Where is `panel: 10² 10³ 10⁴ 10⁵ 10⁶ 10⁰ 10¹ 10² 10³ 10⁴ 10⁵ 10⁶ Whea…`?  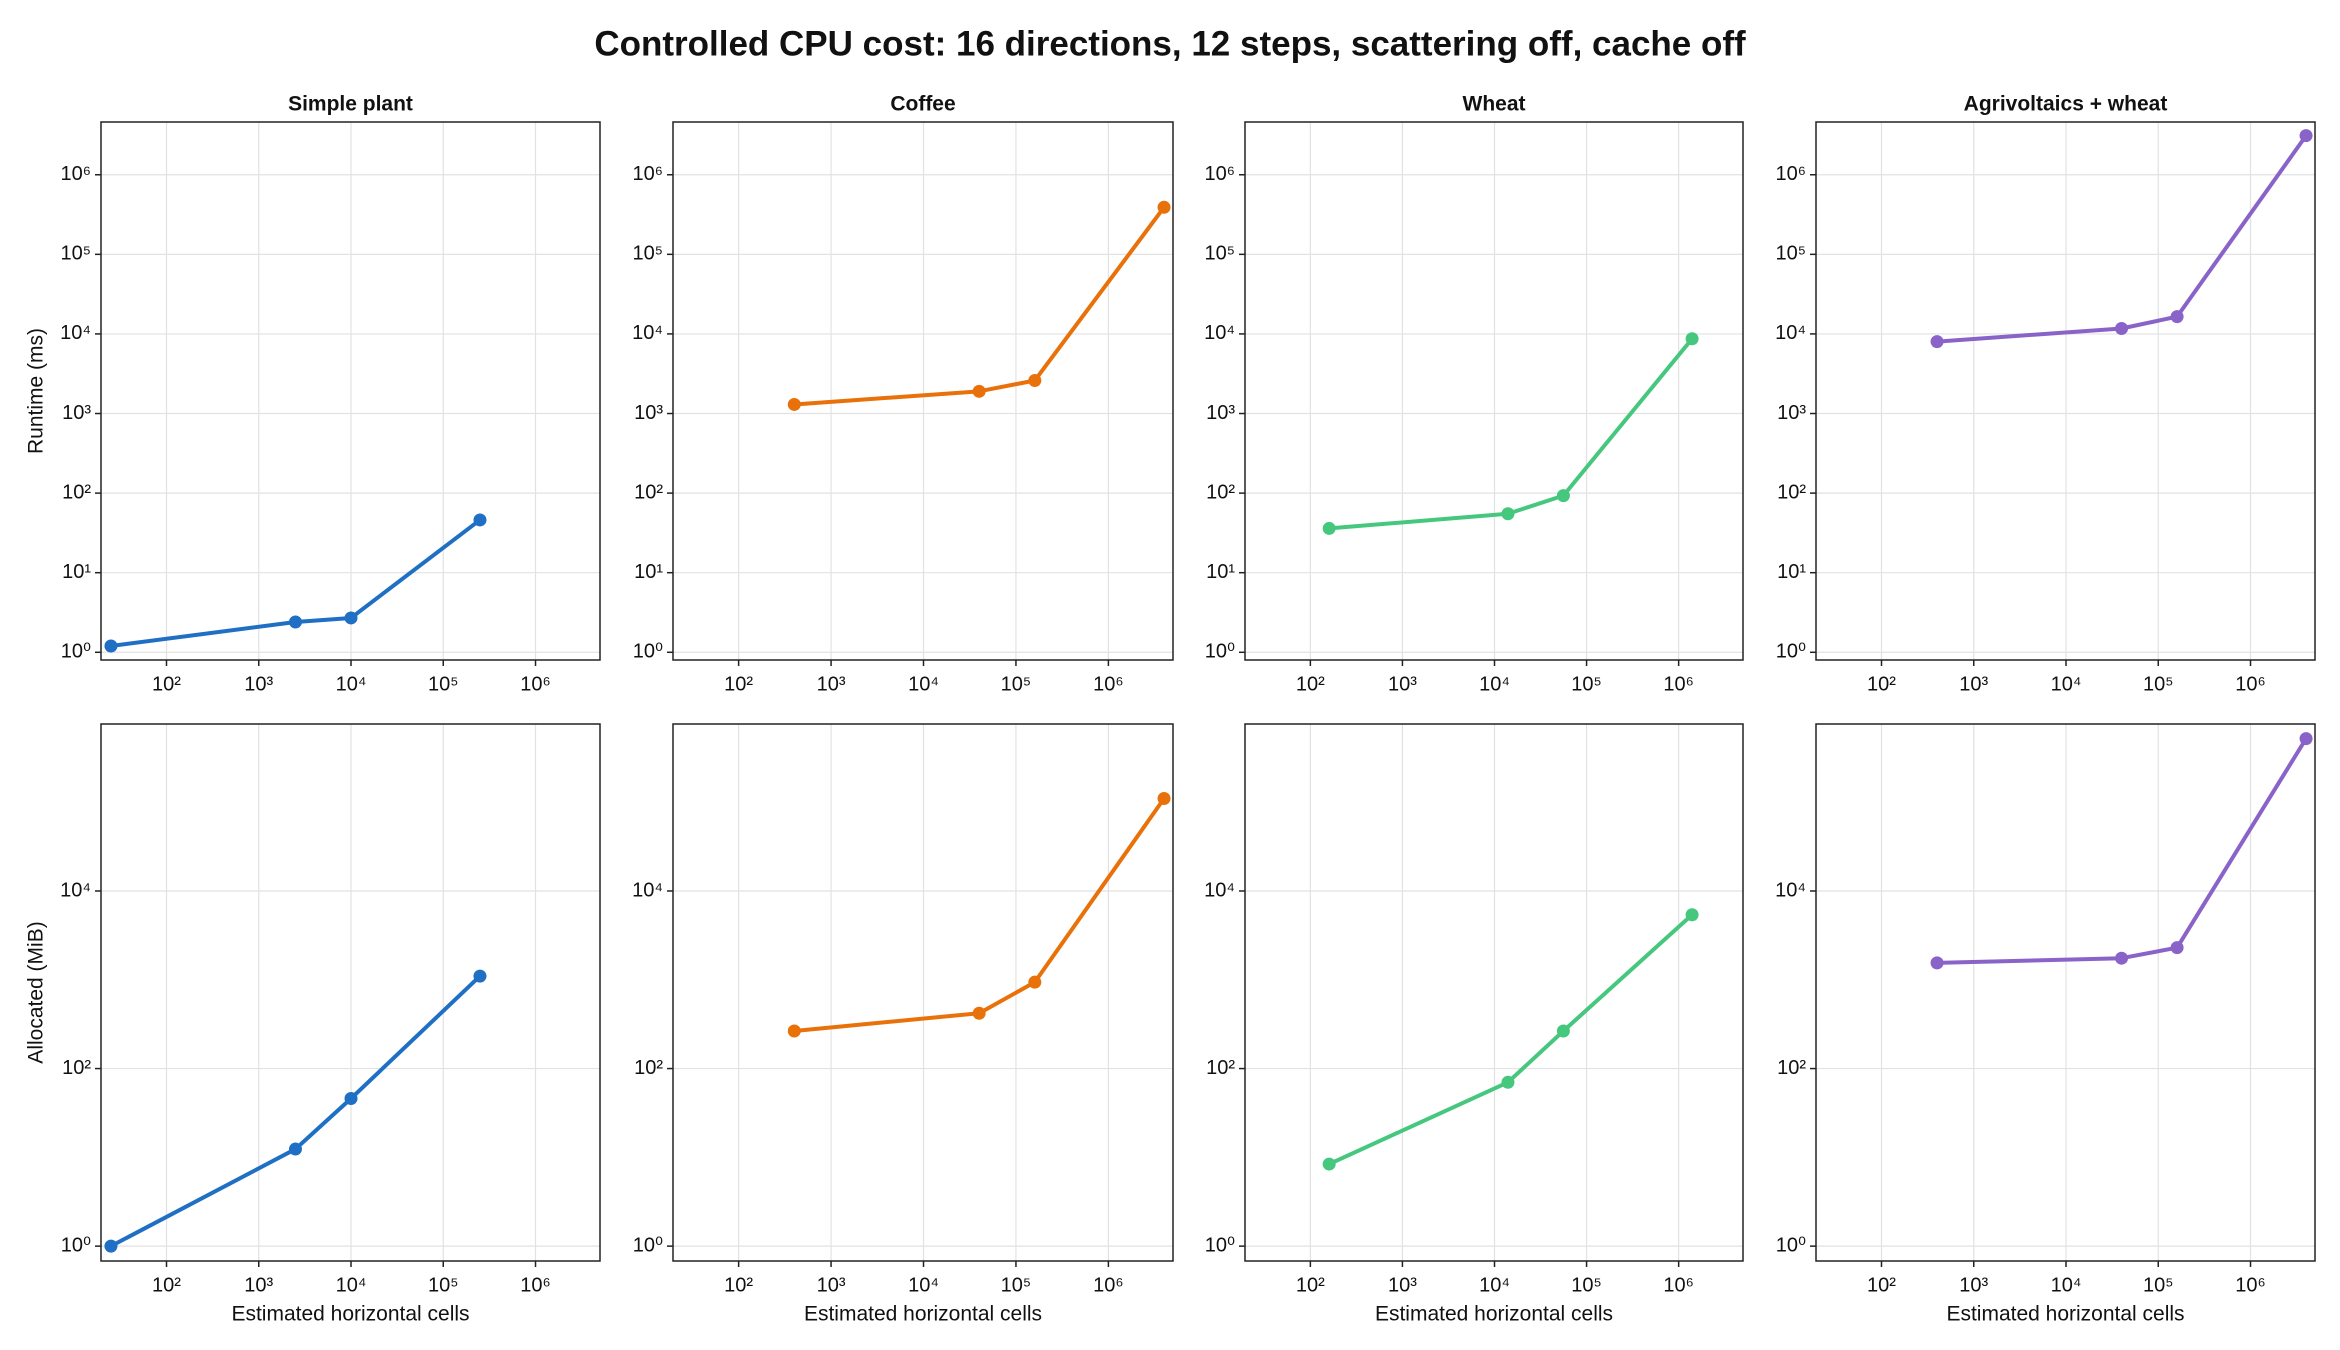 panel: 10² 10³ 10⁴ 10⁵ 10⁶ 10⁰ 10¹ 10² 10³ 10⁴ 10⁵ 10⁶ Whea… is located at coordinates (1474, 394).